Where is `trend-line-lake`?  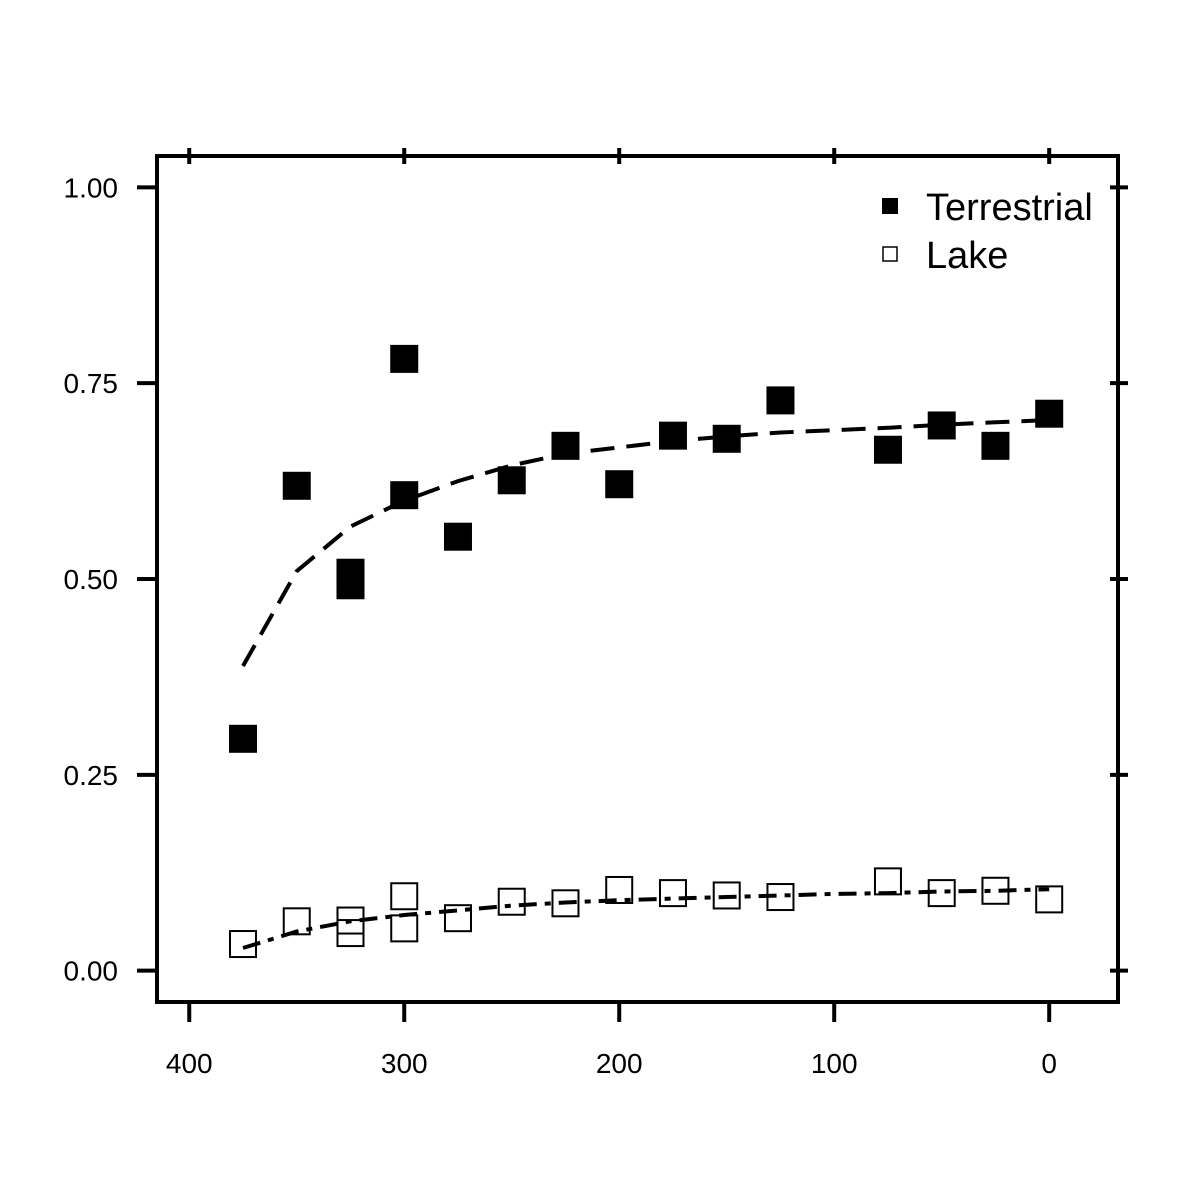 trend-line-lake is located at coordinates (646, 918).